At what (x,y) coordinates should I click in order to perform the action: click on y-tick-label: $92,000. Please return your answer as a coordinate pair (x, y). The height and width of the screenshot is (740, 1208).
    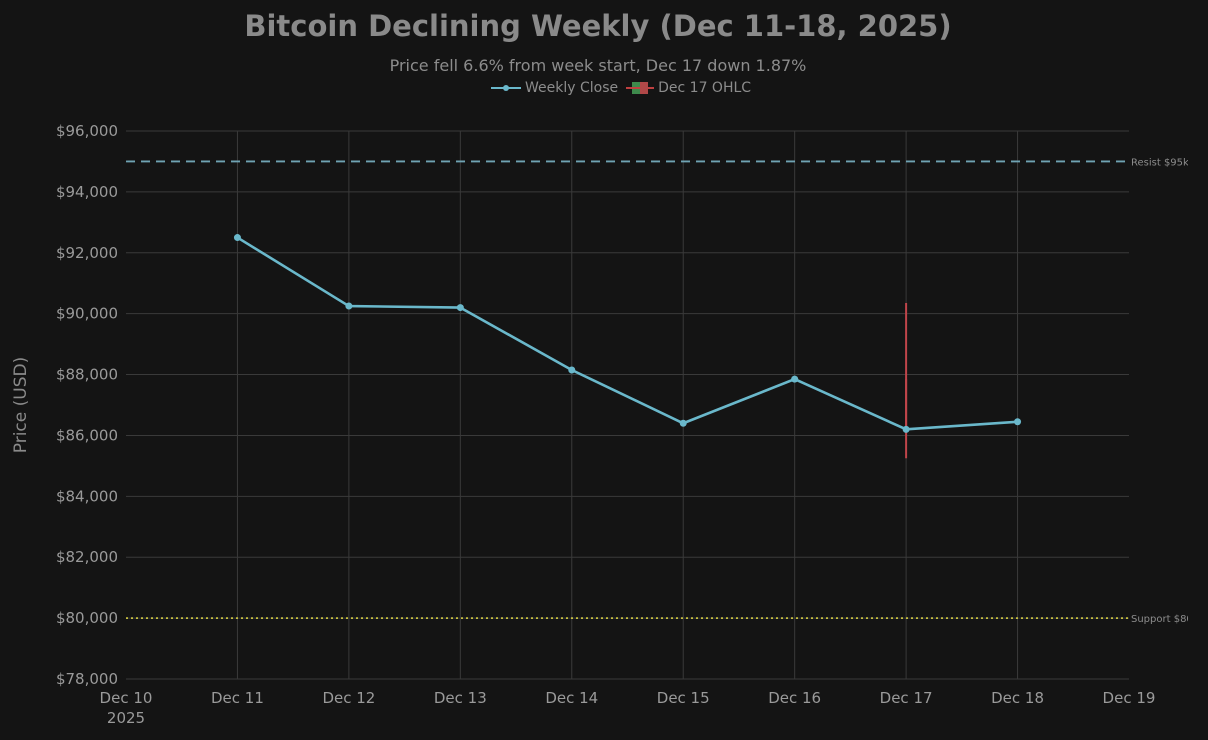
    Looking at the image, I should click on (87, 253).